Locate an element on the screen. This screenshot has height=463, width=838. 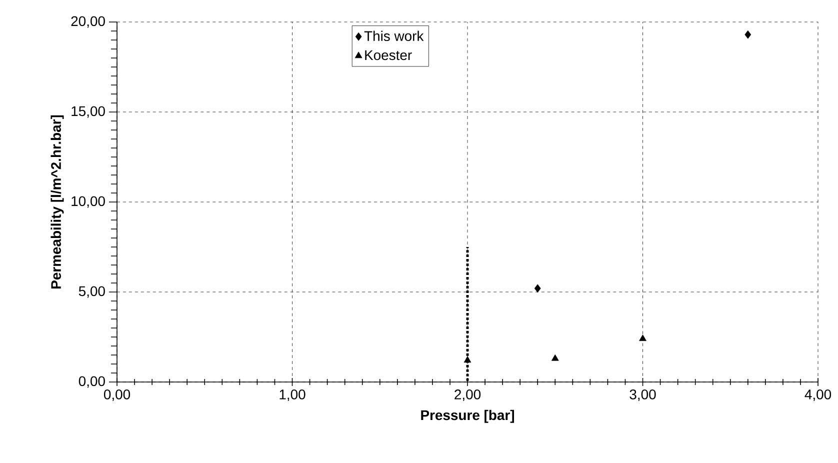
x-tick-label: 3,00 is located at coordinates (643, 395).